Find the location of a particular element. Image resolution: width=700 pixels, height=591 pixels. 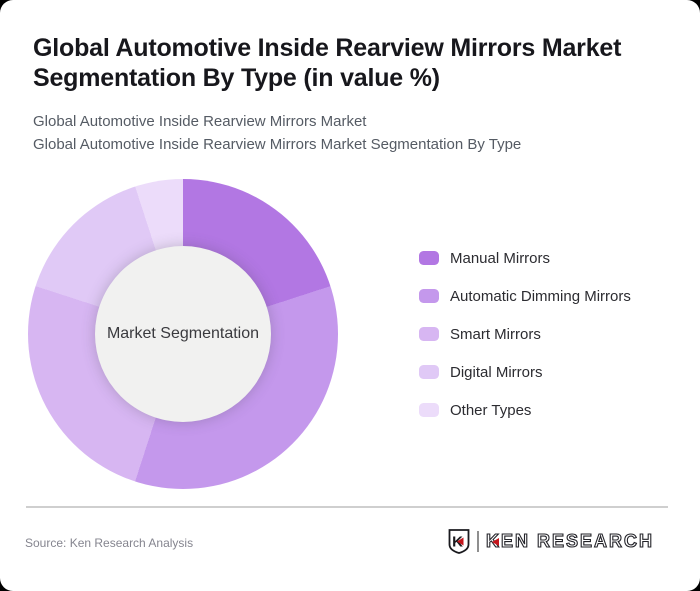

ken-research-shield-icon: K is located at coordinates (459, 541).